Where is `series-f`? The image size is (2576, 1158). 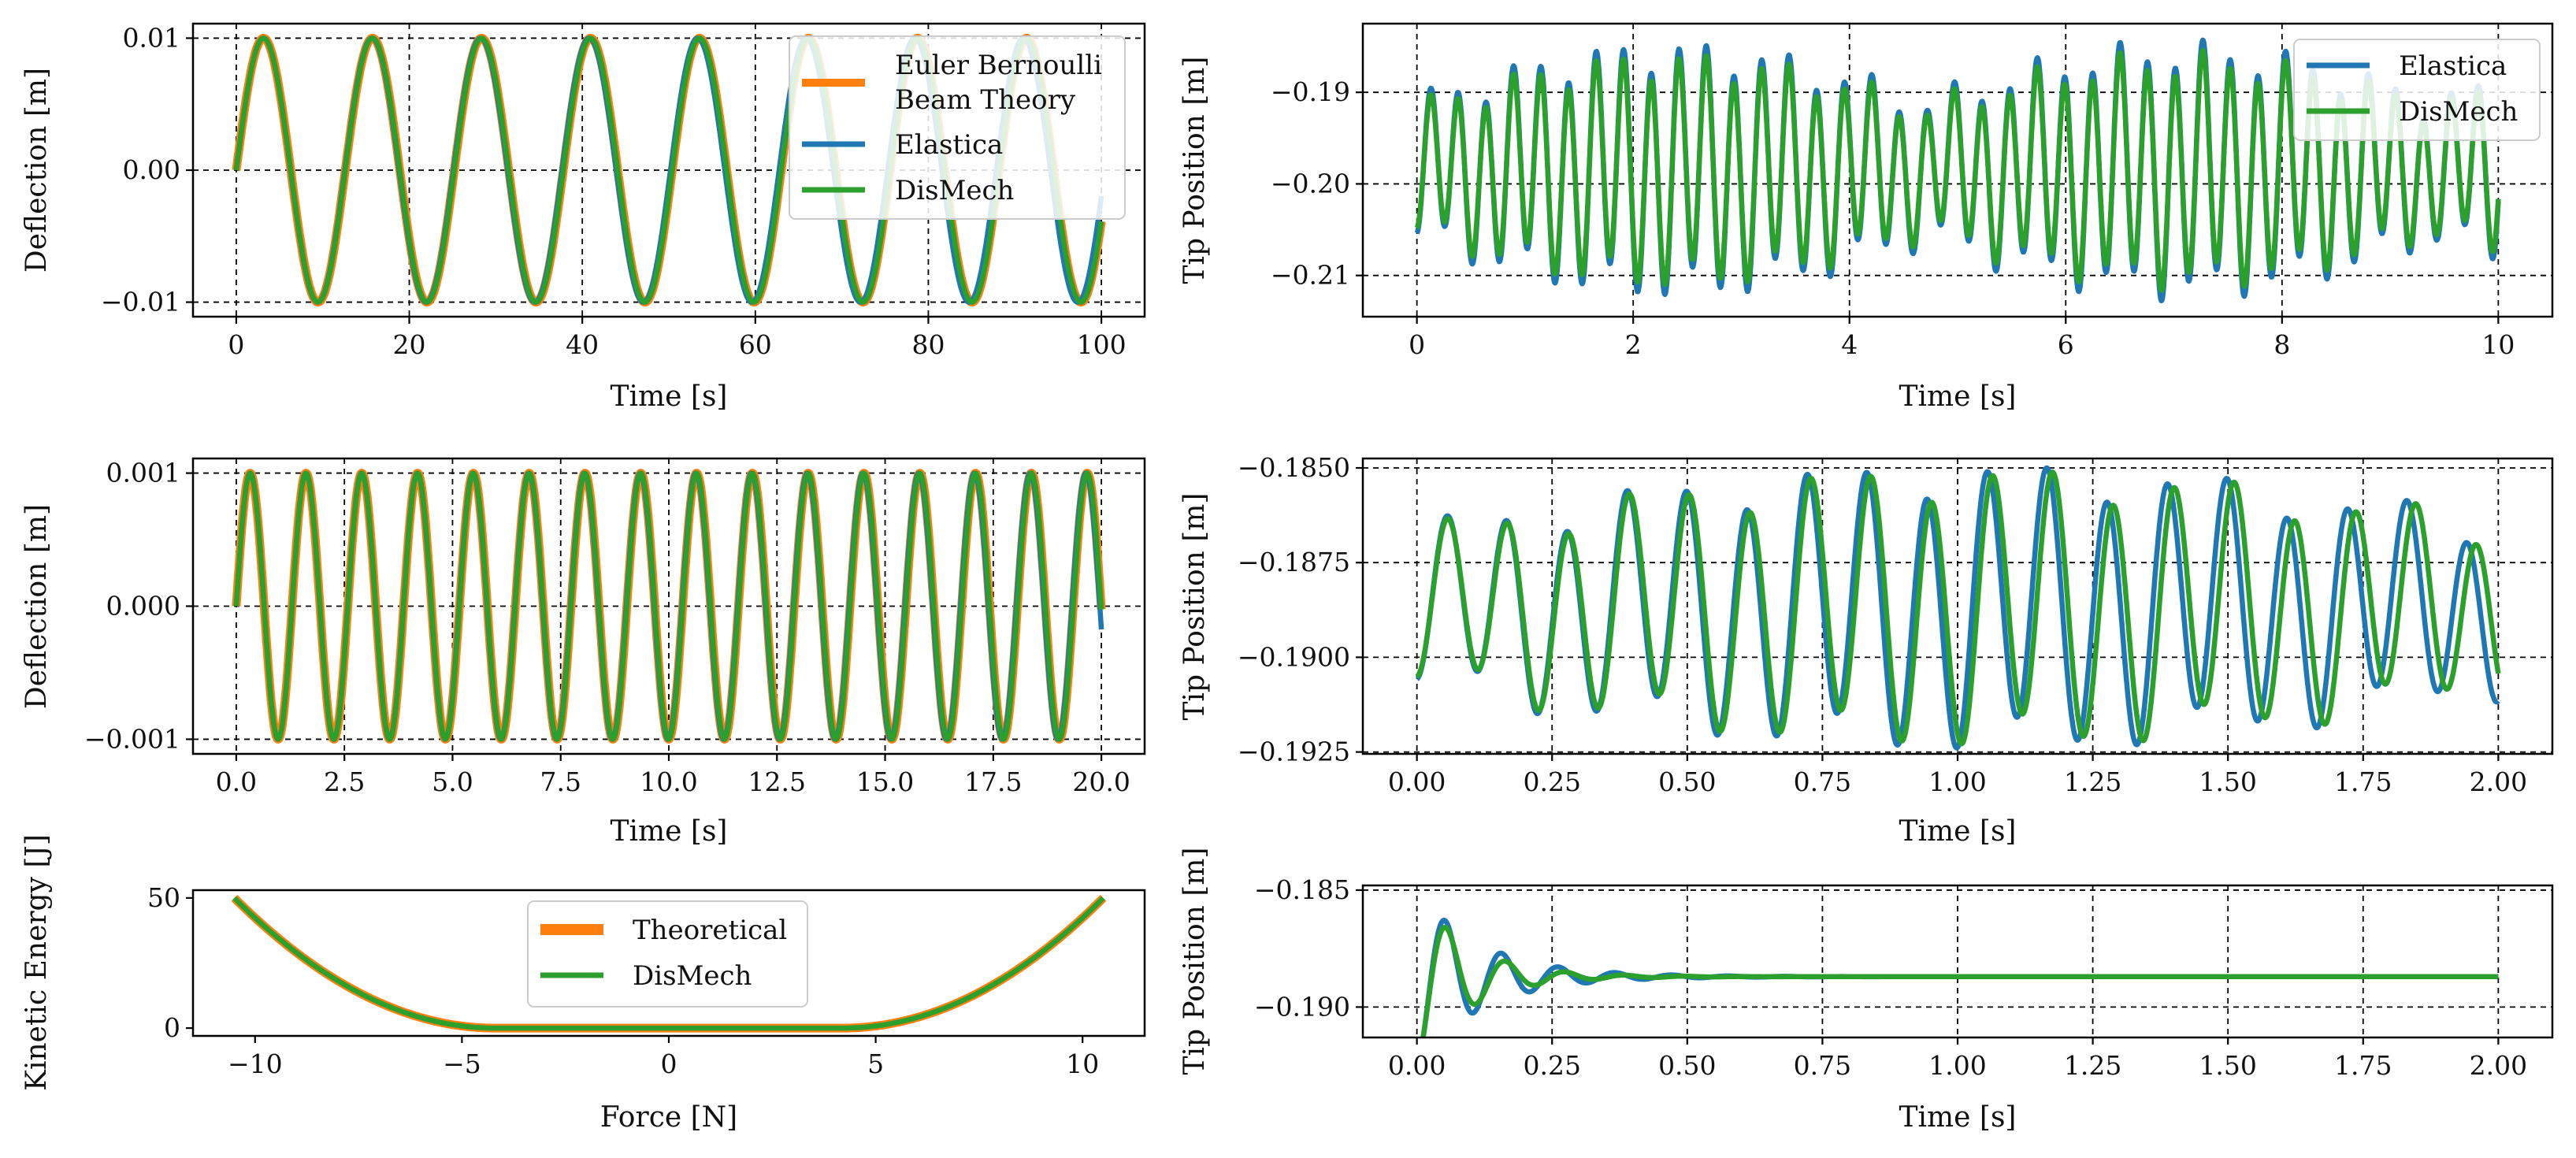 series-f is located at coordinates (1960, 977).